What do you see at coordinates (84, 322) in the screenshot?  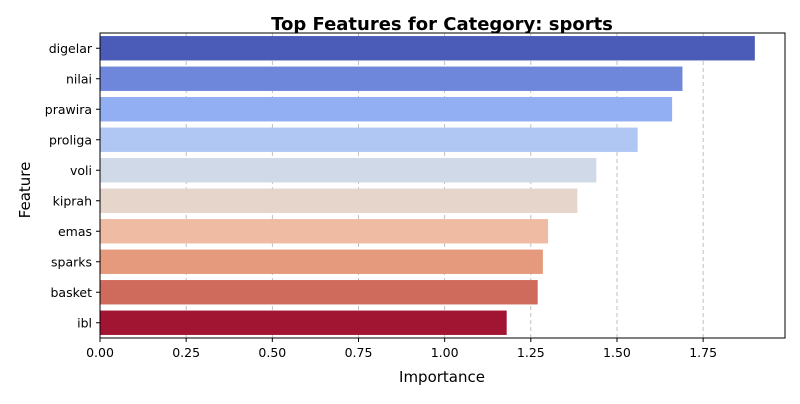 I see `y-tick-label: ibl` at bounding box center [84, 322].